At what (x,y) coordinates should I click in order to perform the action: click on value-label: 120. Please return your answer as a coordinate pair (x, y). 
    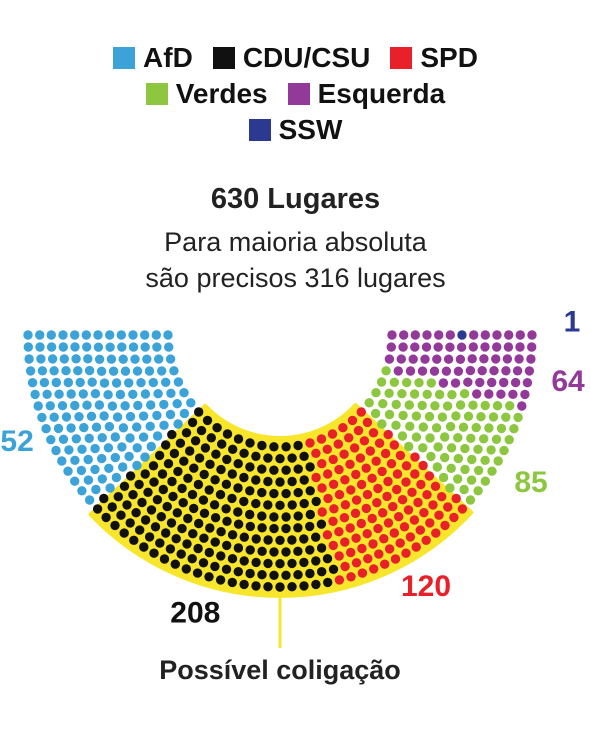
    Looking at the image, I should click on (426, 586).